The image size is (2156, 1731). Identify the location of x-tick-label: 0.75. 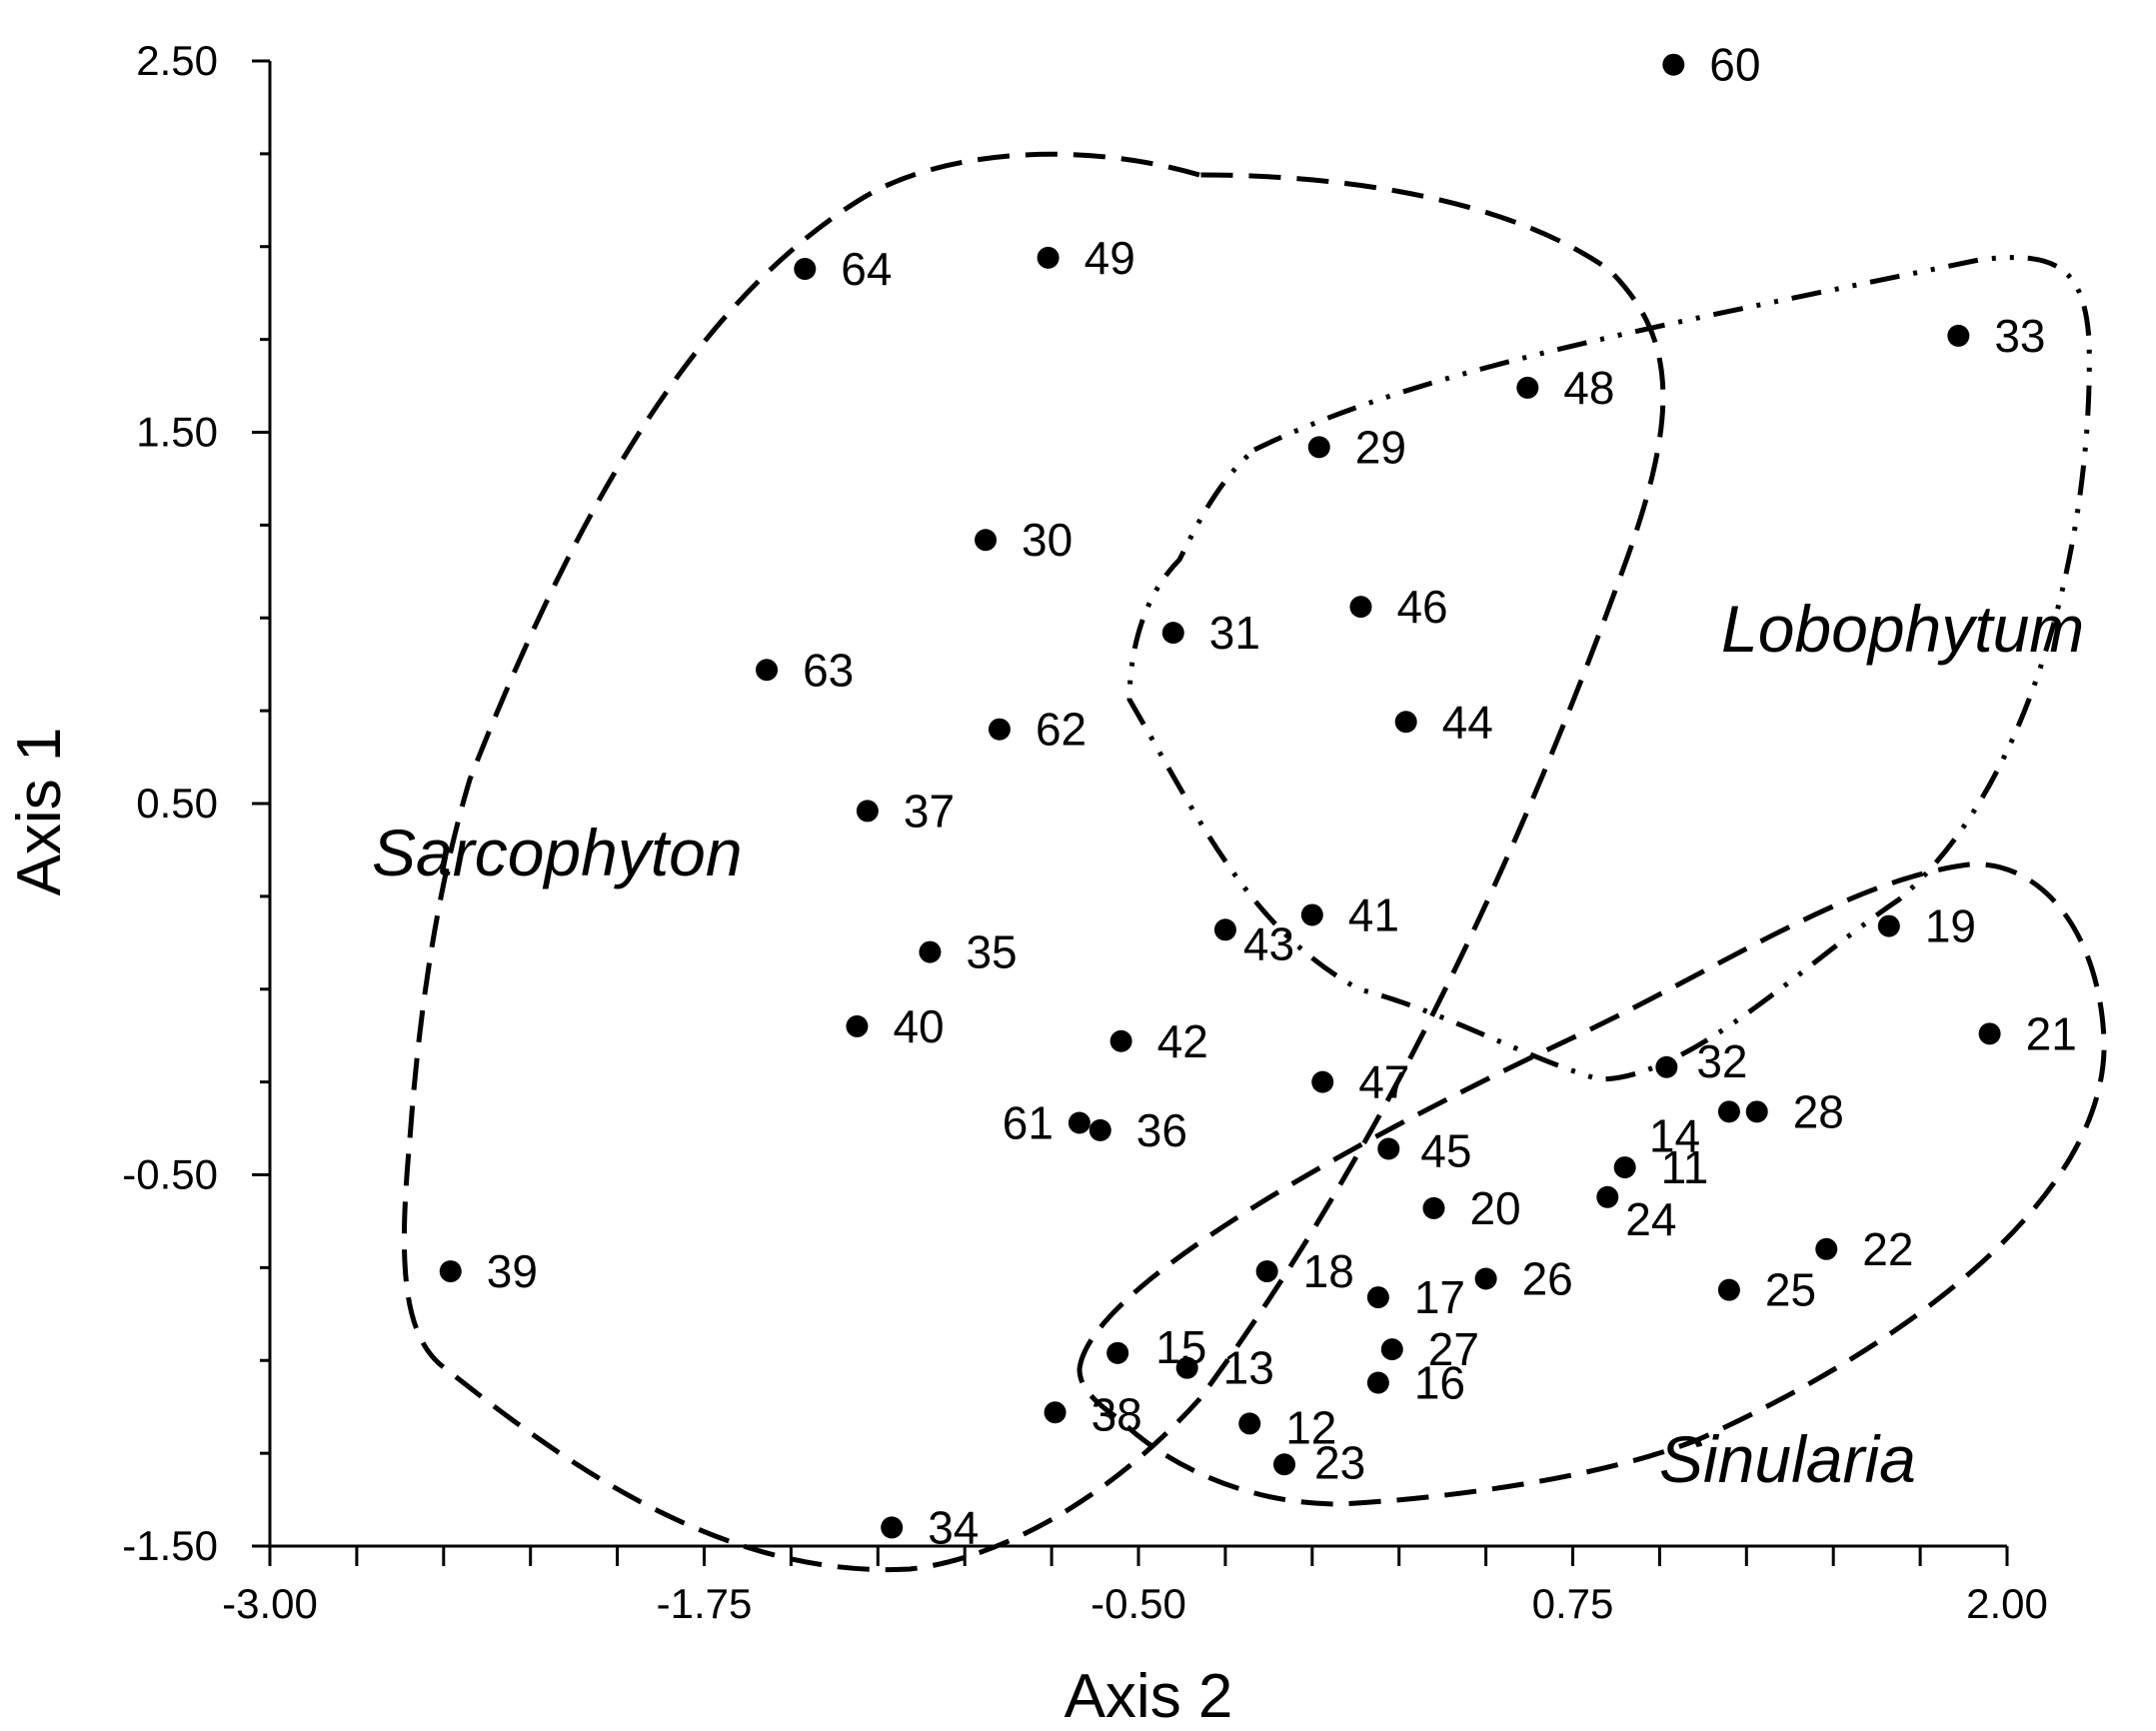
(1573, 1604).